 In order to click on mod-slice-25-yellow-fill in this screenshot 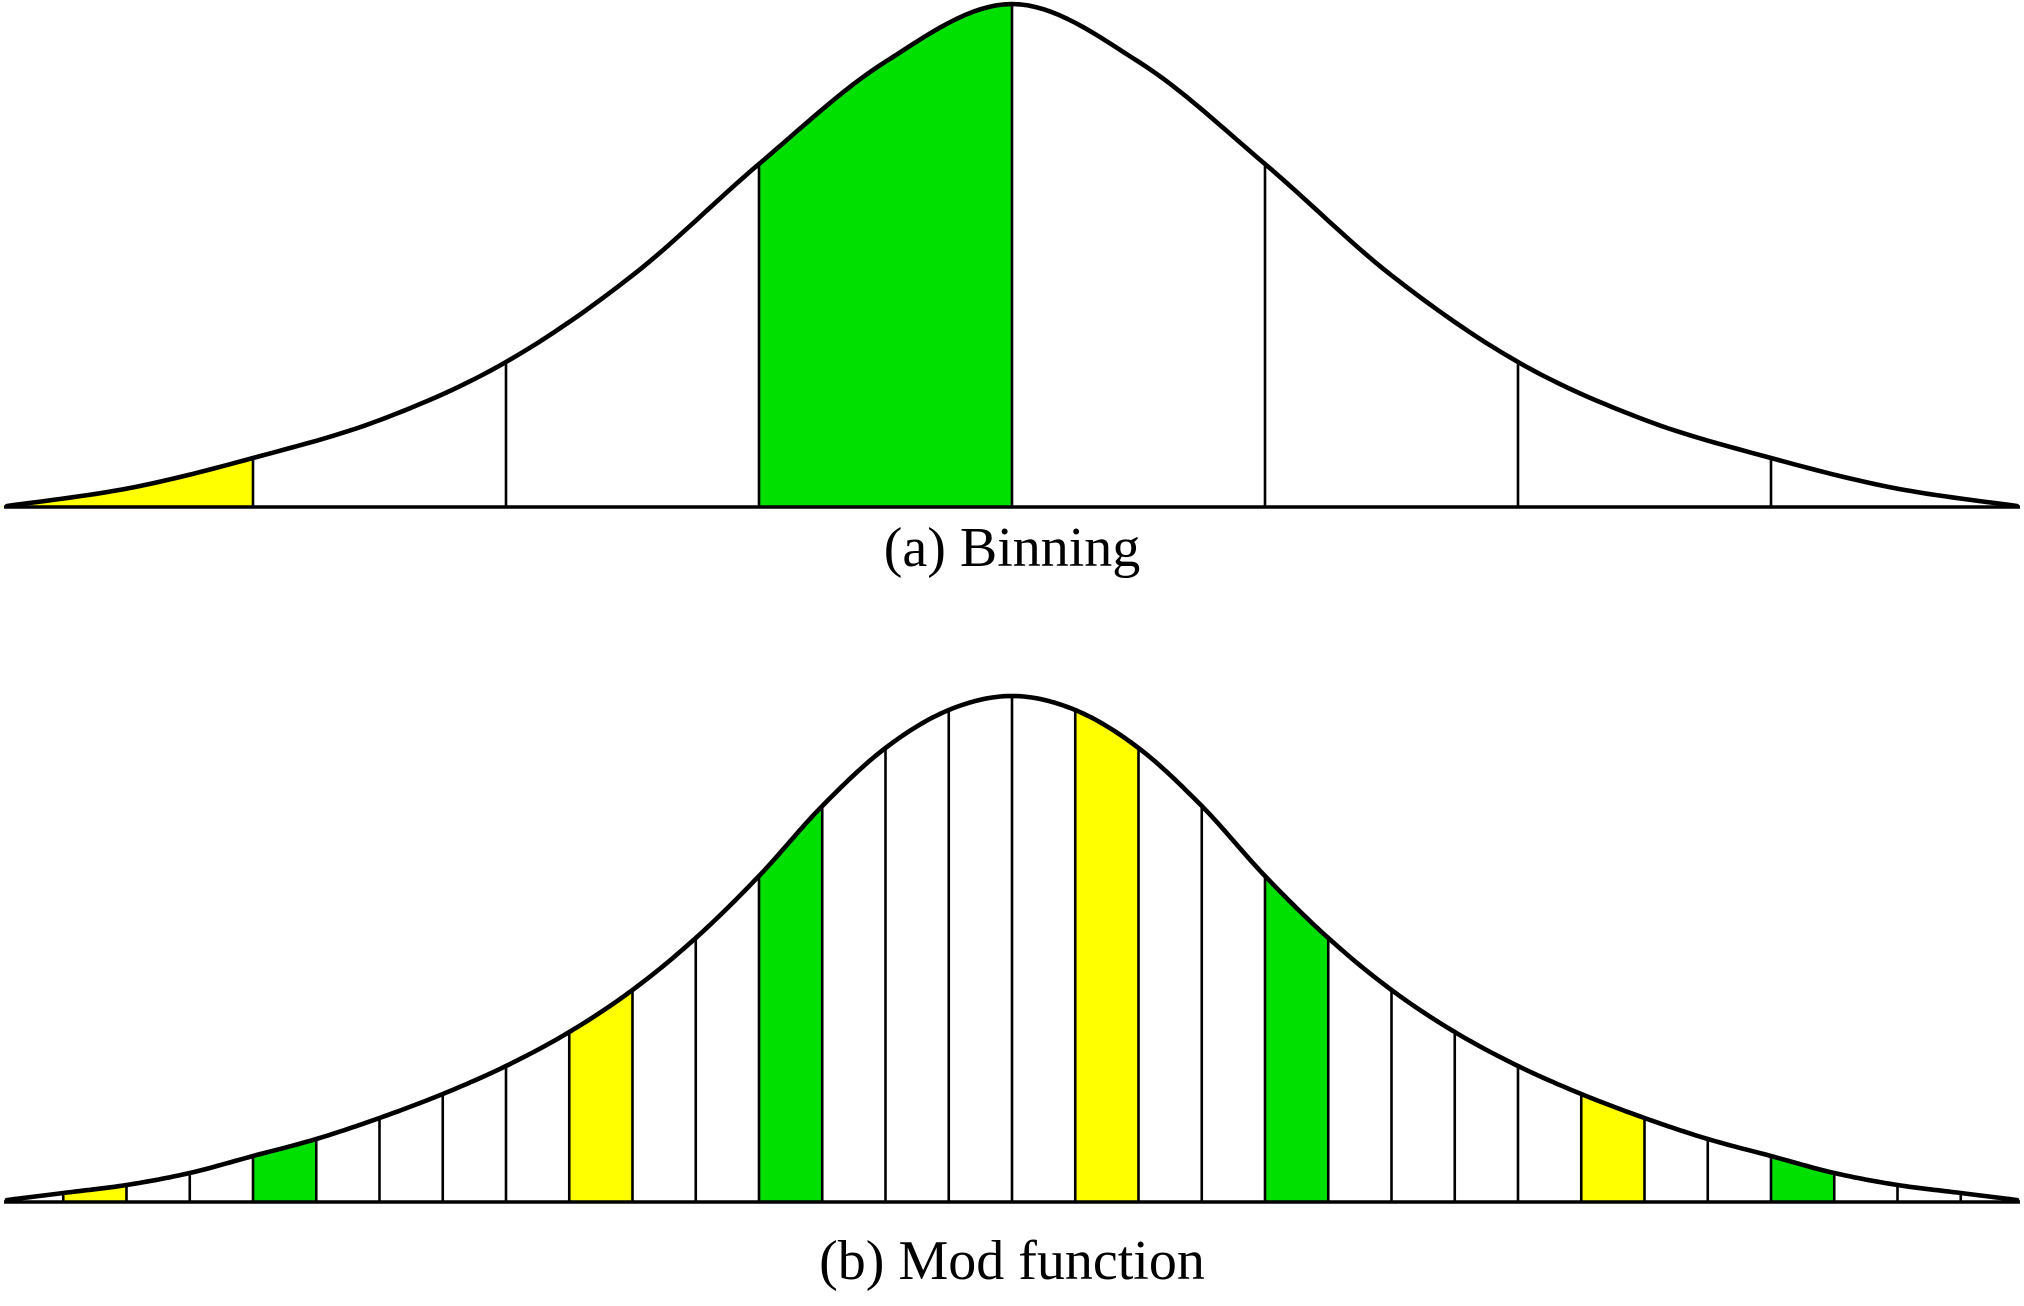, I will do `click(1613, 1148)`.